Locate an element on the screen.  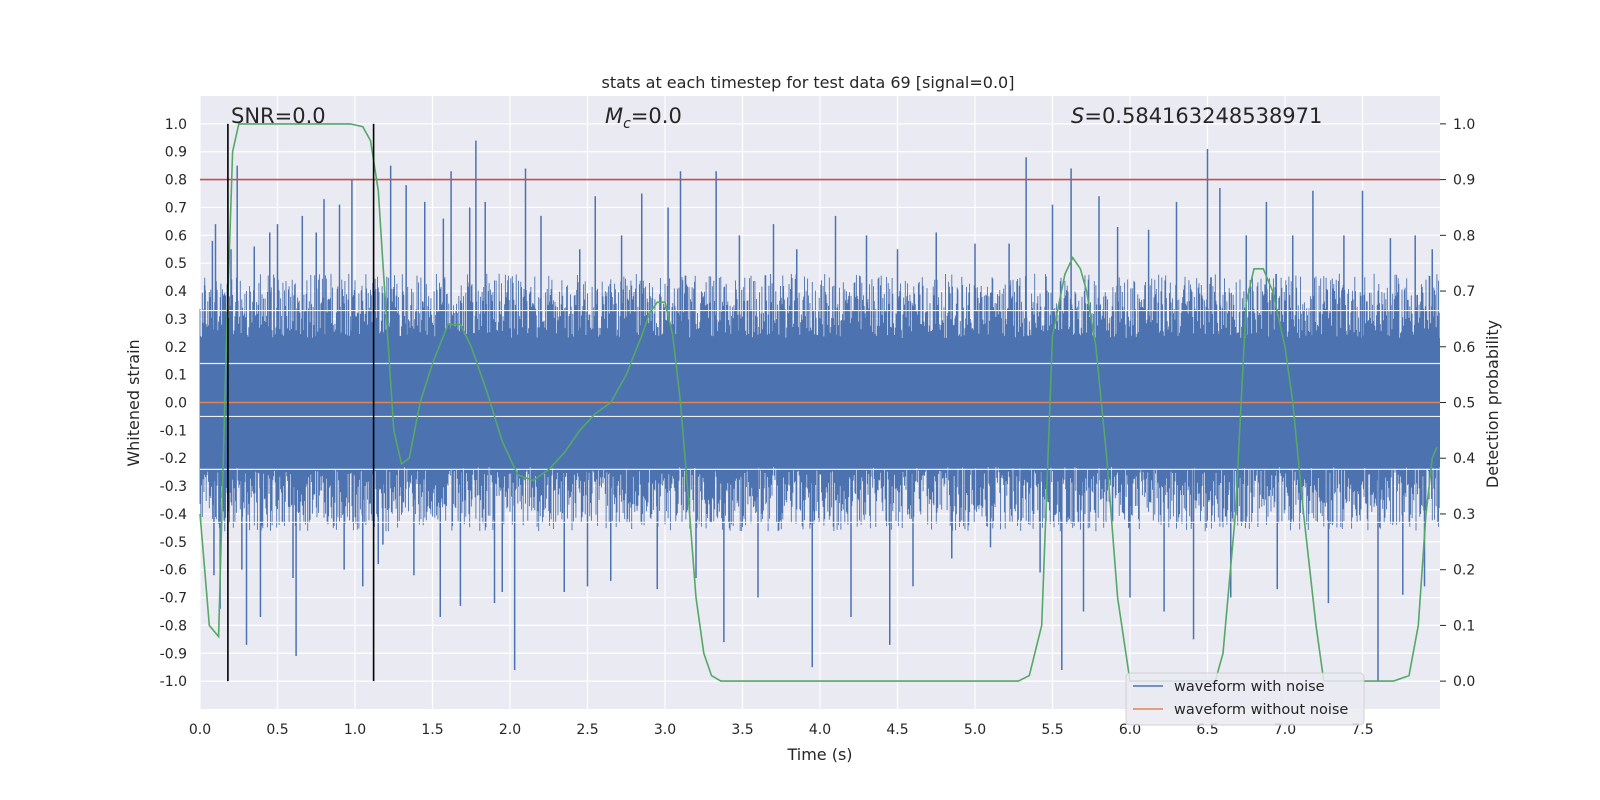
y-tick-label: 0.0 is located at coordinates (176, 404).